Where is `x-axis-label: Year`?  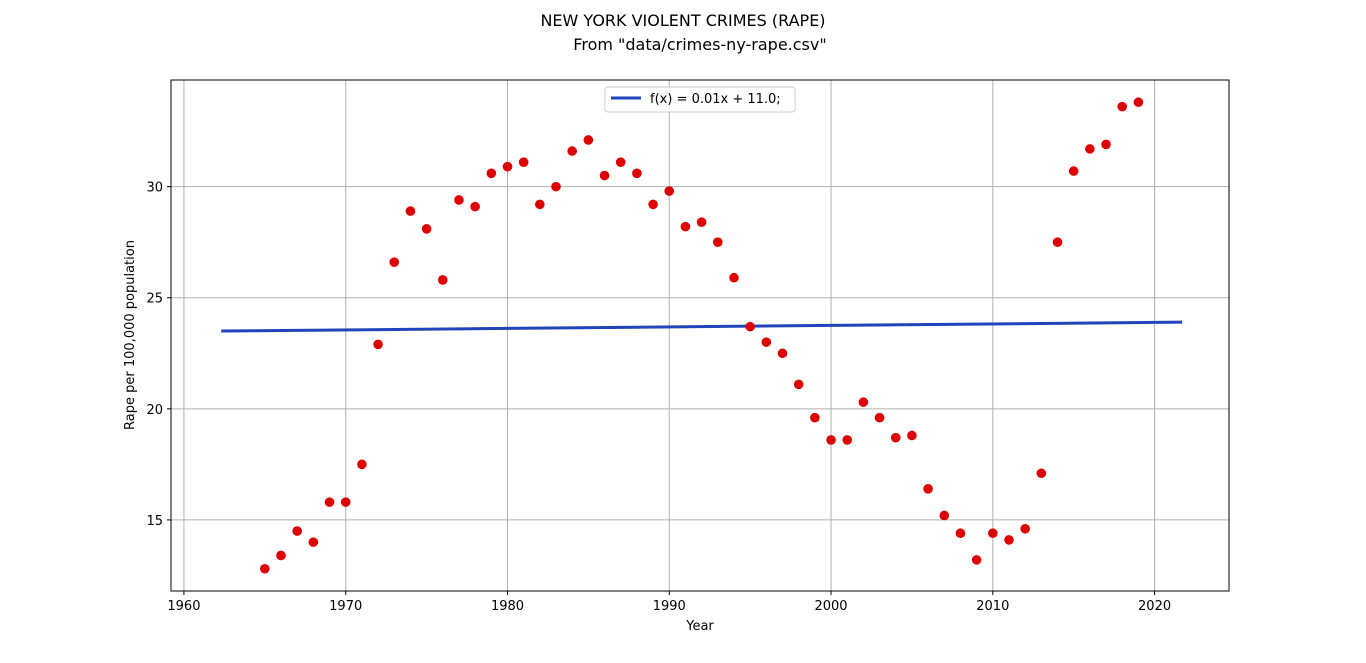
x-axis-label: Year is located at coordinates (699, 626).